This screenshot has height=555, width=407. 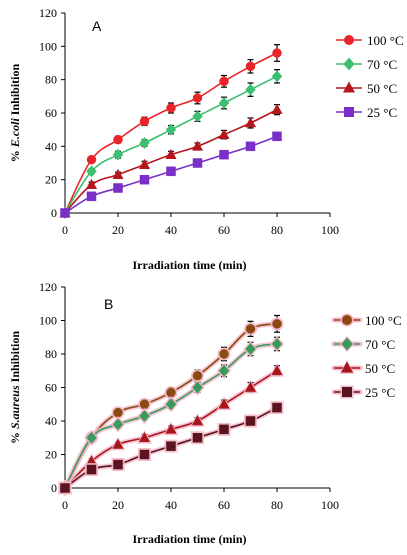 I want to click on y-axis-label: % S.aureus Inhibition, so click(x=15, y=387).